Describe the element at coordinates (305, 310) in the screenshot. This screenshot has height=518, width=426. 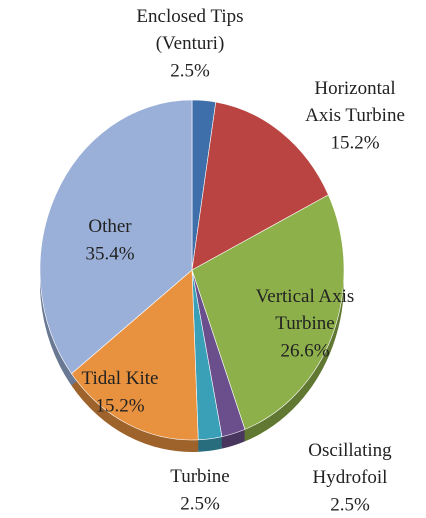
I see `slice-label: Vertical Axis Turbine` at that location.